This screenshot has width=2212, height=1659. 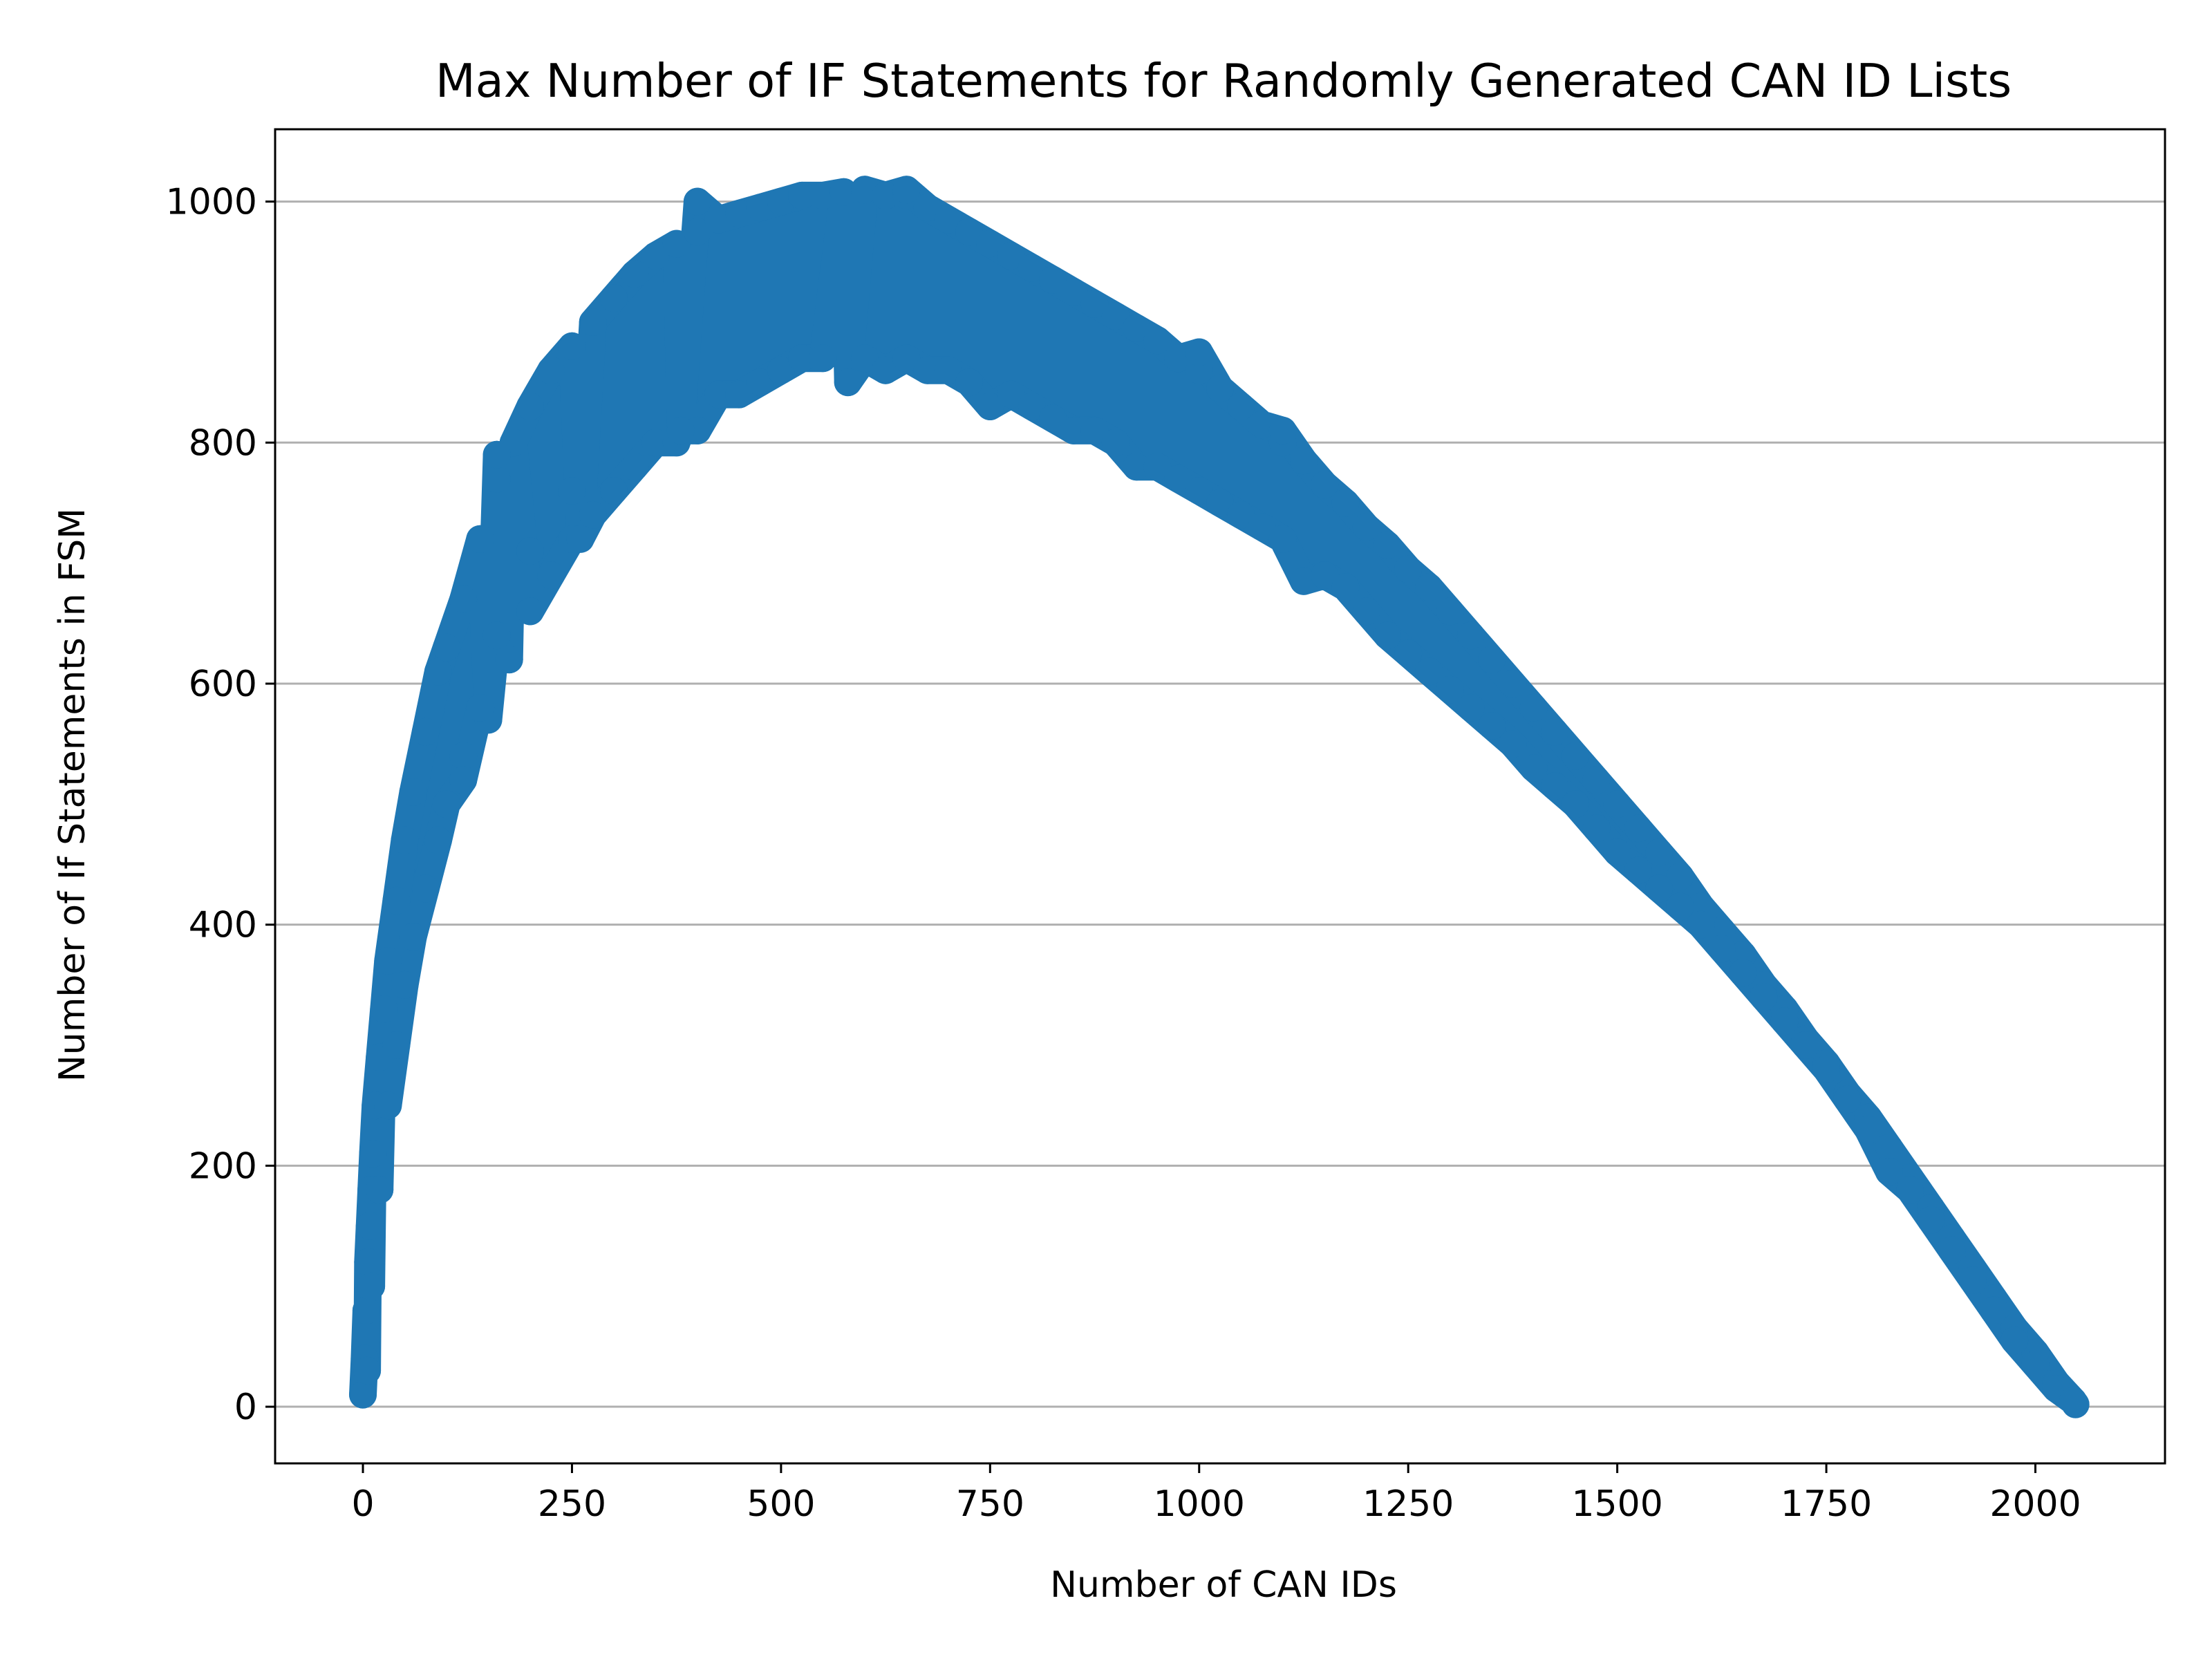 What do you see at coordinates (246, 1407) in the screenshot?
I see `y-tick-label: 0` at bounding box center [246, 1407].